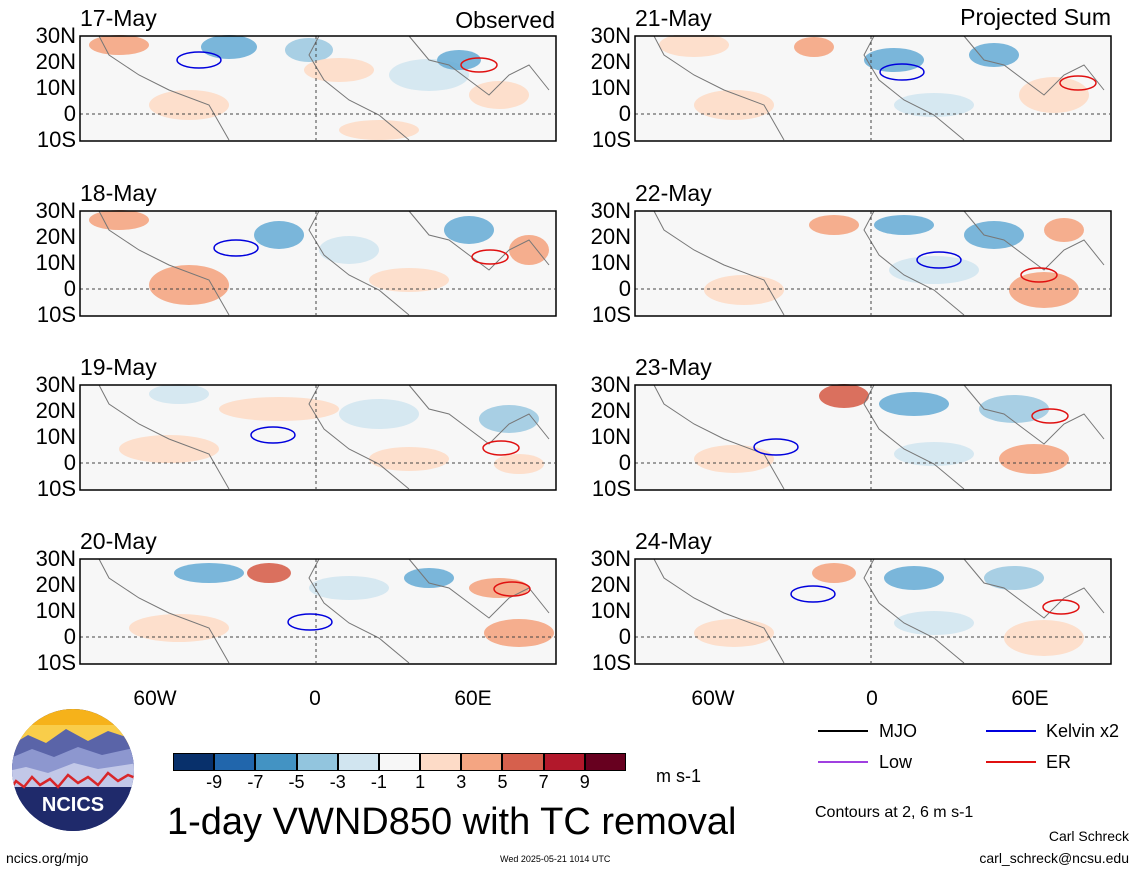 The image size is (1135, 872). What do you see at coordinates (73, 770) in the screenshot?
I see `ncics-logo: NCICS` at bounding box center [73, 770].